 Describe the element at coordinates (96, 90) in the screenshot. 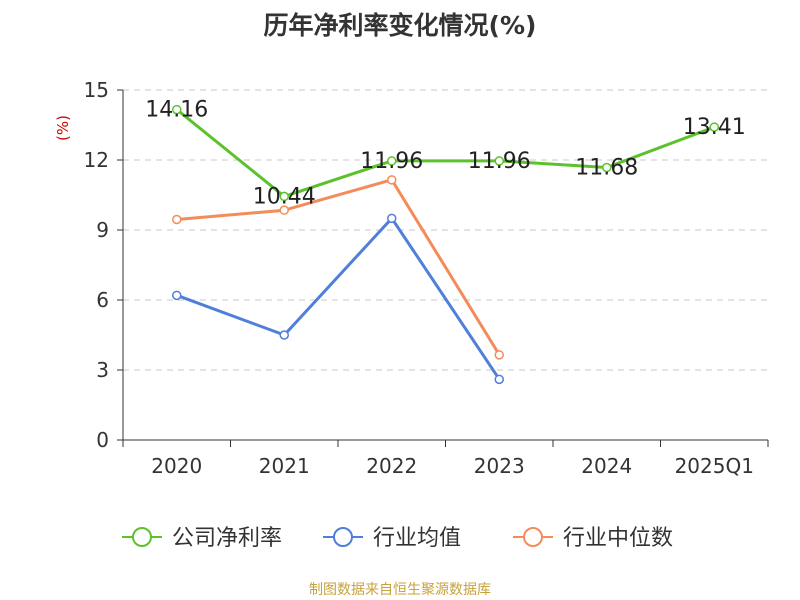

I see `y-tick-label: 15` at that location.